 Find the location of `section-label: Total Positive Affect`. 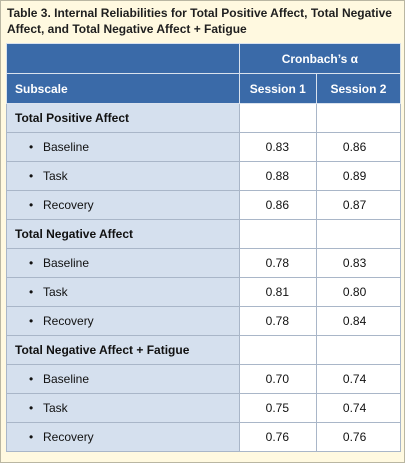

section-label: Total Positive Affect is located at coordinates (123, 118).